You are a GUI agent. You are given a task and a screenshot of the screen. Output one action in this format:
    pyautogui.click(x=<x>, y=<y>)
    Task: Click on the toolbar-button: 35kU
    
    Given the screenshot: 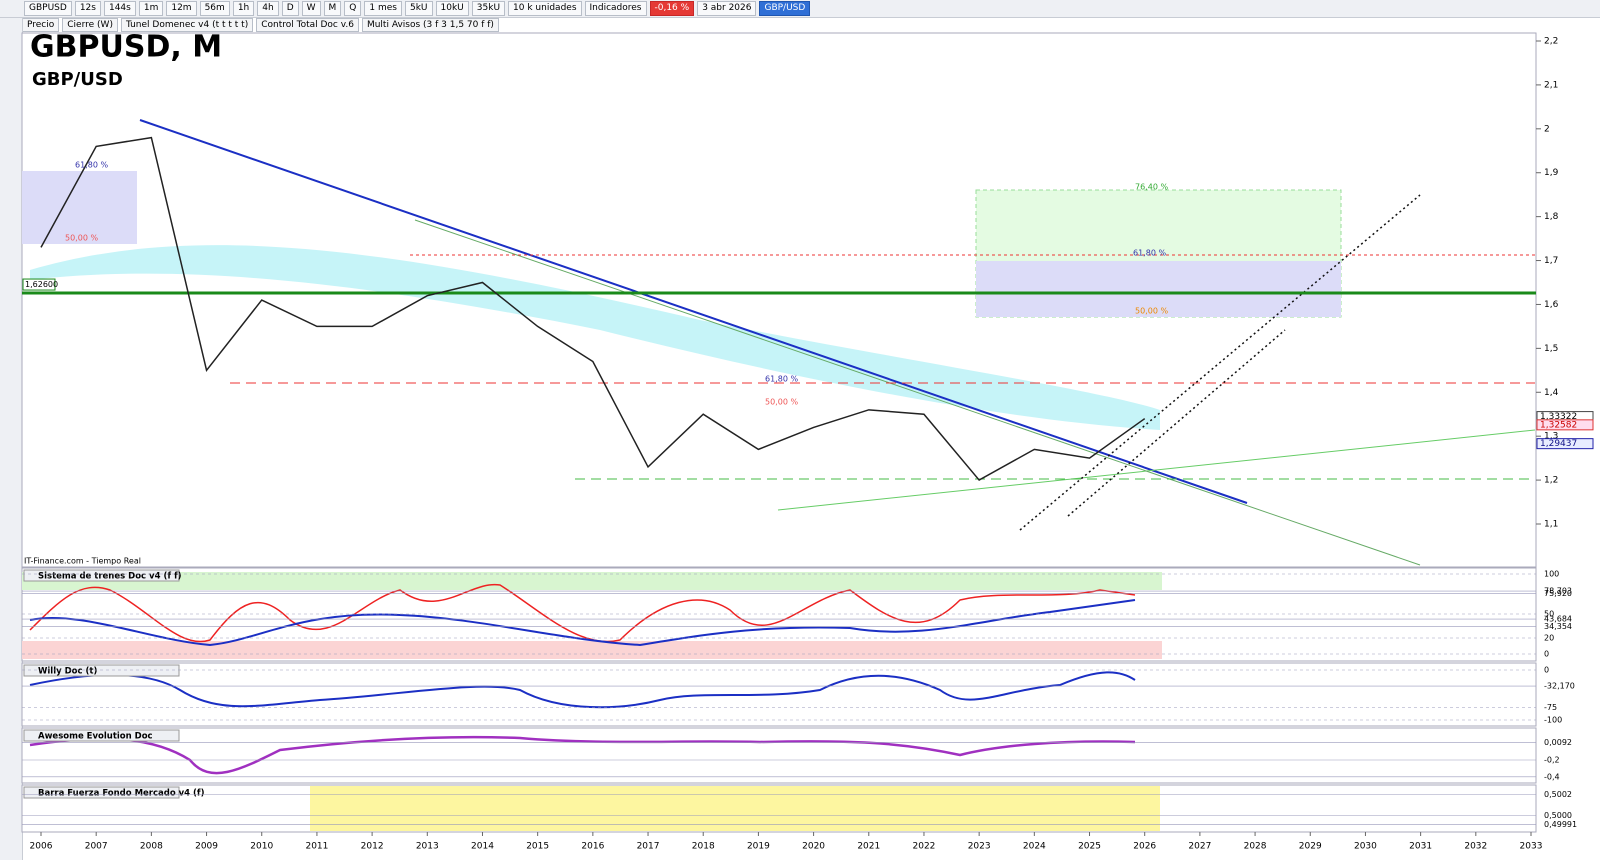 What is the action you would take?
    pyautogui.click(x=488, y=8)
    